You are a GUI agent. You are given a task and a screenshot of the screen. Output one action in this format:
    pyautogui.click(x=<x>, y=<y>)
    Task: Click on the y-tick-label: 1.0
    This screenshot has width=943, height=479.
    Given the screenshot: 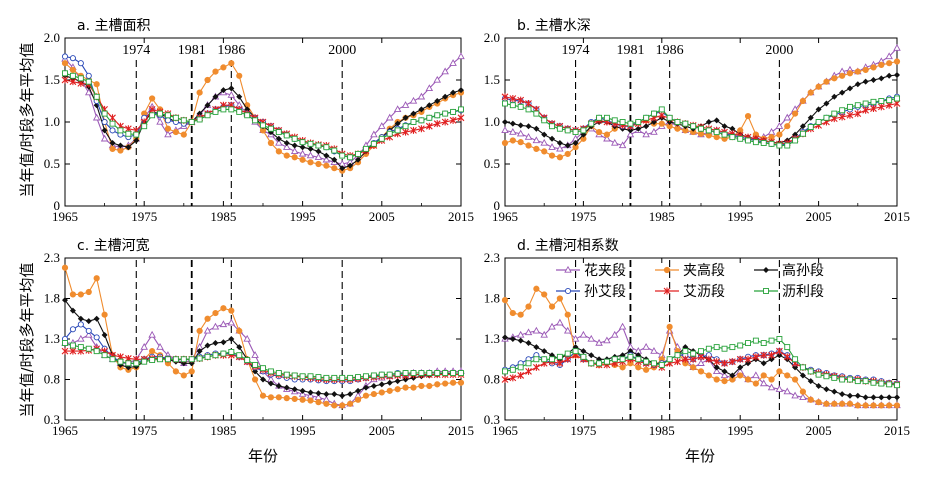 What is the action you would take?
    pyautogui.click(x=492, y=121)
    